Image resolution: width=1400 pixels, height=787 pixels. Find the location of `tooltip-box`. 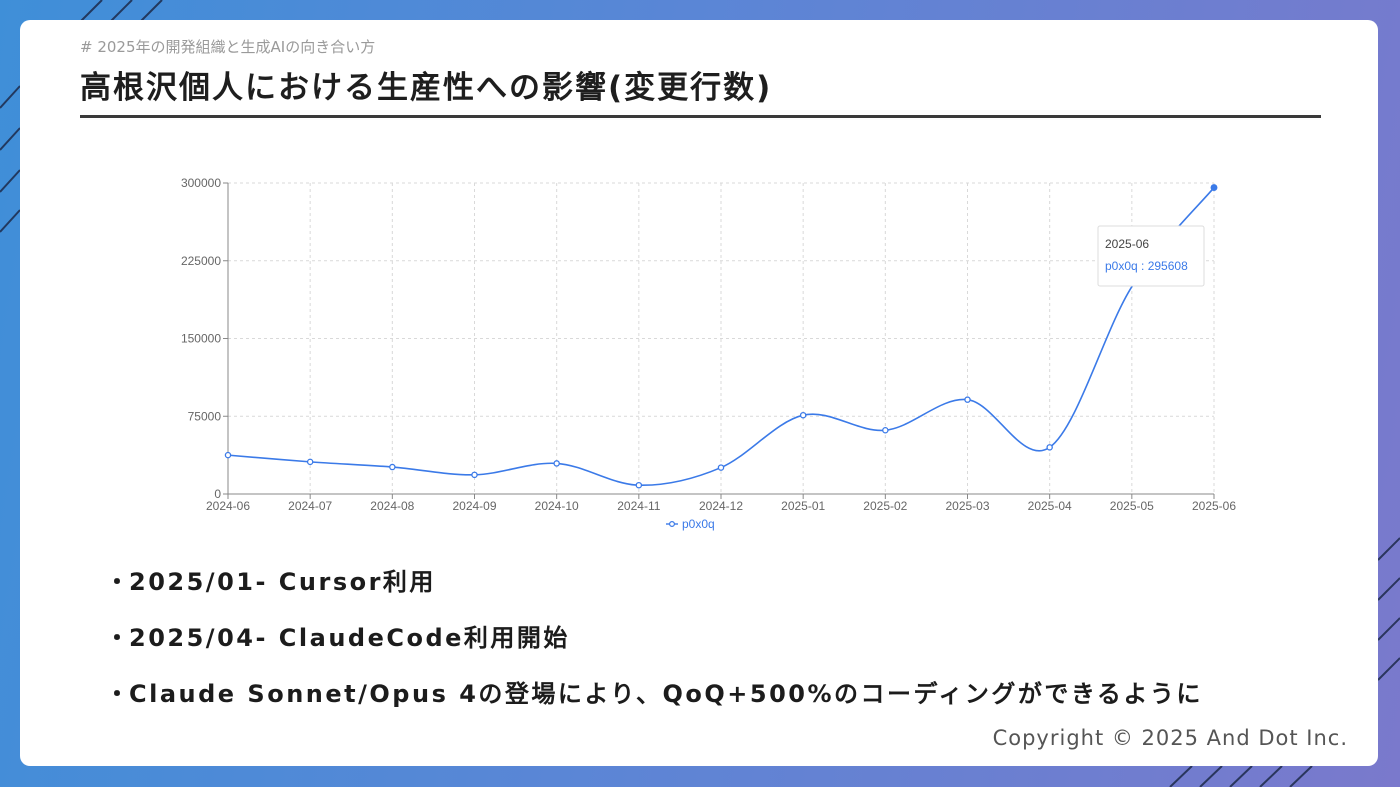

tooltip-box is located at coordinates (1151, 256).